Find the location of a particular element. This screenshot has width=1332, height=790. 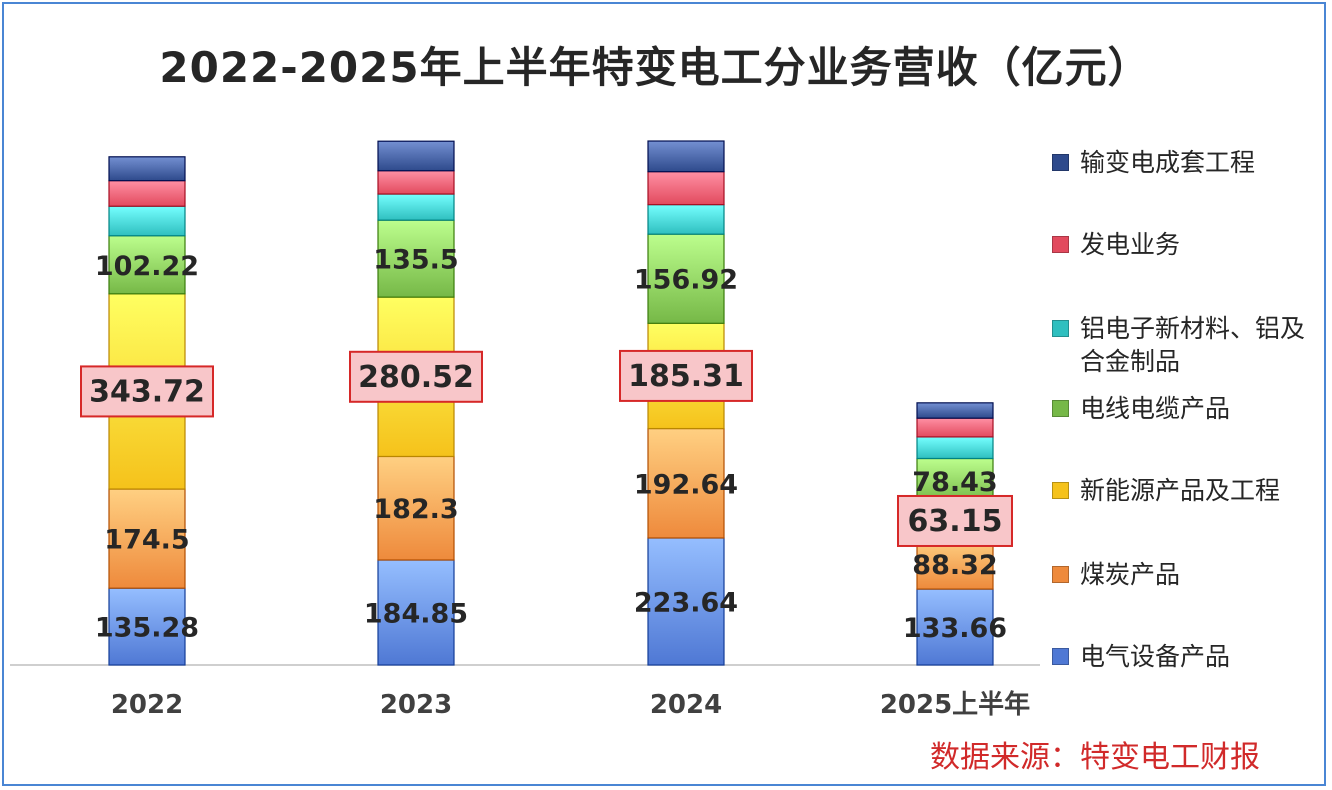

data-label: 192.64 is located at coordinates (686, 484).